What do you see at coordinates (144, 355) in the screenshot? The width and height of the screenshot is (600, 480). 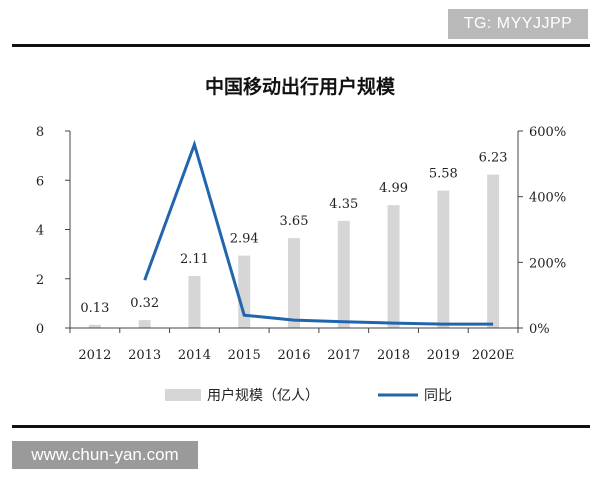 I see `x-tick-label-2013: 2013` at bounding box center [144, 355].